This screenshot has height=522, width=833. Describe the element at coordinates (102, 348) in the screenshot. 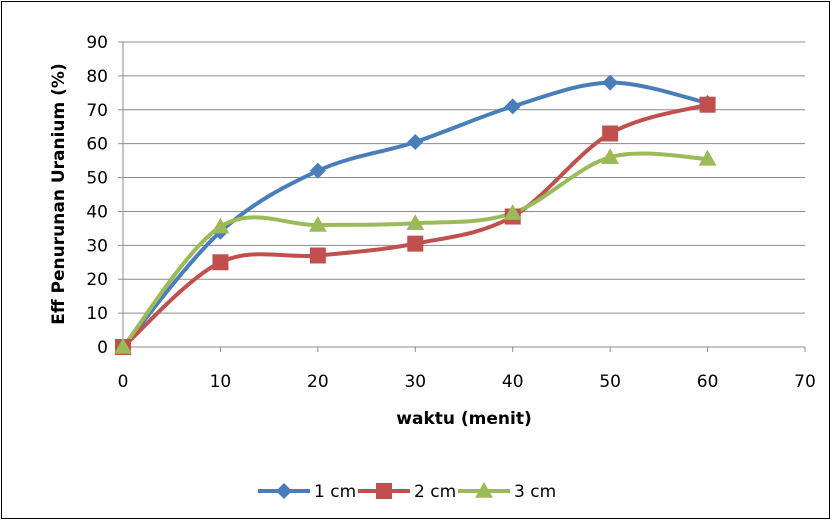

I see `y-tick-label-0: 0` at that location.